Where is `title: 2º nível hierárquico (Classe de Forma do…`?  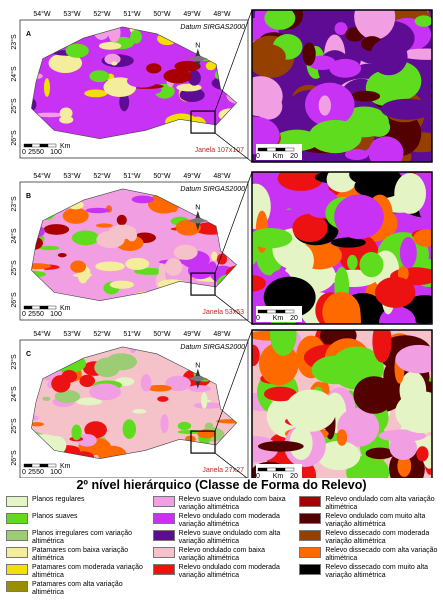
title: 2º nível hierárquico (Classe de Forma do… is located at coordinates (221, 485).